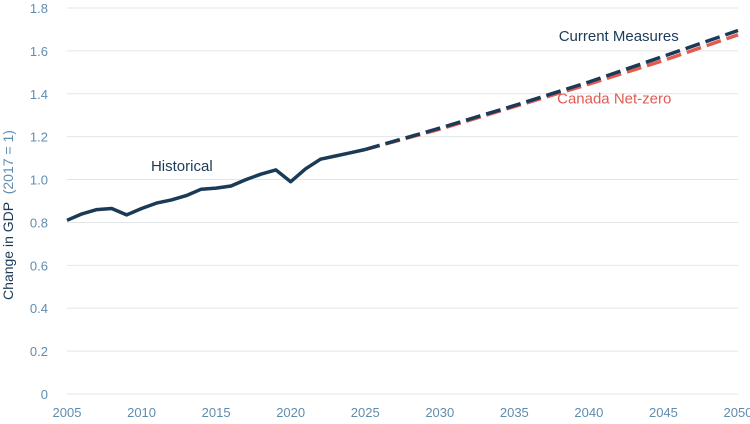  What do you see at coordinates (290, 412) in the screenshot?
I see `x-tick-label: 2020` at bounding box center [290, 412].